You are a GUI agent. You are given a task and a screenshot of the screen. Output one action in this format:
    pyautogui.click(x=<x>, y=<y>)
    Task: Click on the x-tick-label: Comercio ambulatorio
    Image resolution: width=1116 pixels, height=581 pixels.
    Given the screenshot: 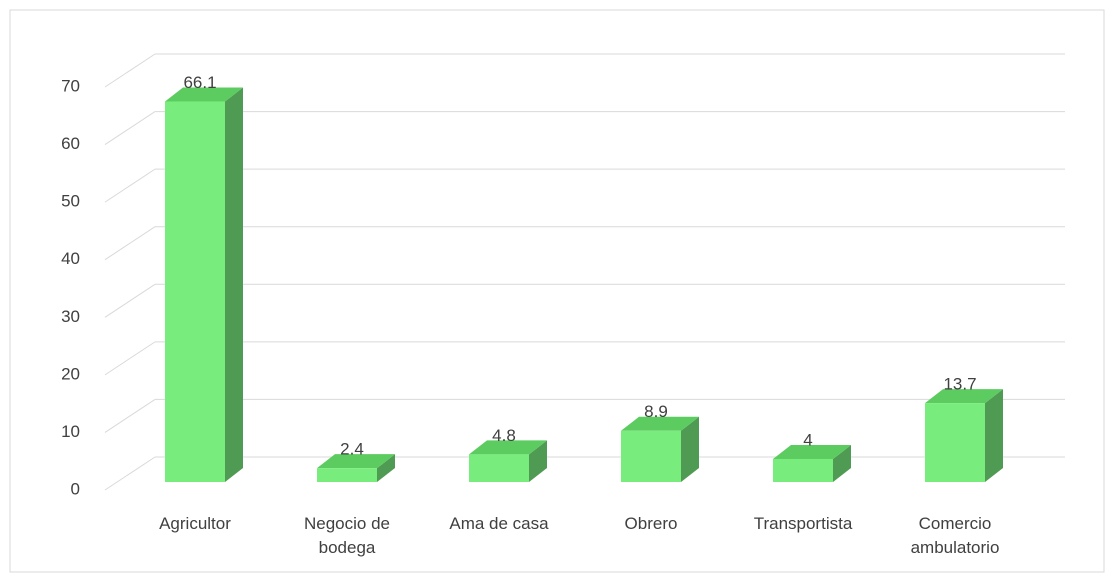 What is the action you would take?
    pyautogui.click(x=955, y=535)
    